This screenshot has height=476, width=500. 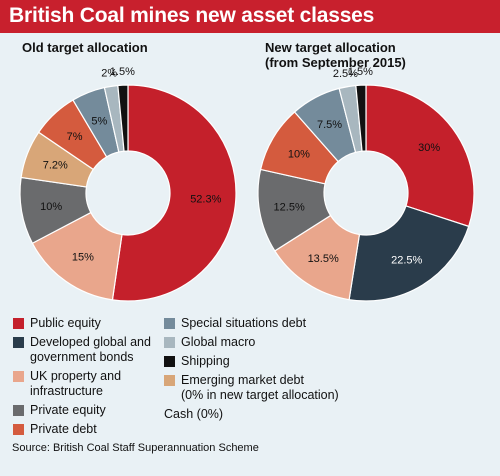 What do you see at coordinates (335, 62) in the screenshot?
I see `new-chart-subtitle: (from September 2015)` at bounding box center [335, 62].